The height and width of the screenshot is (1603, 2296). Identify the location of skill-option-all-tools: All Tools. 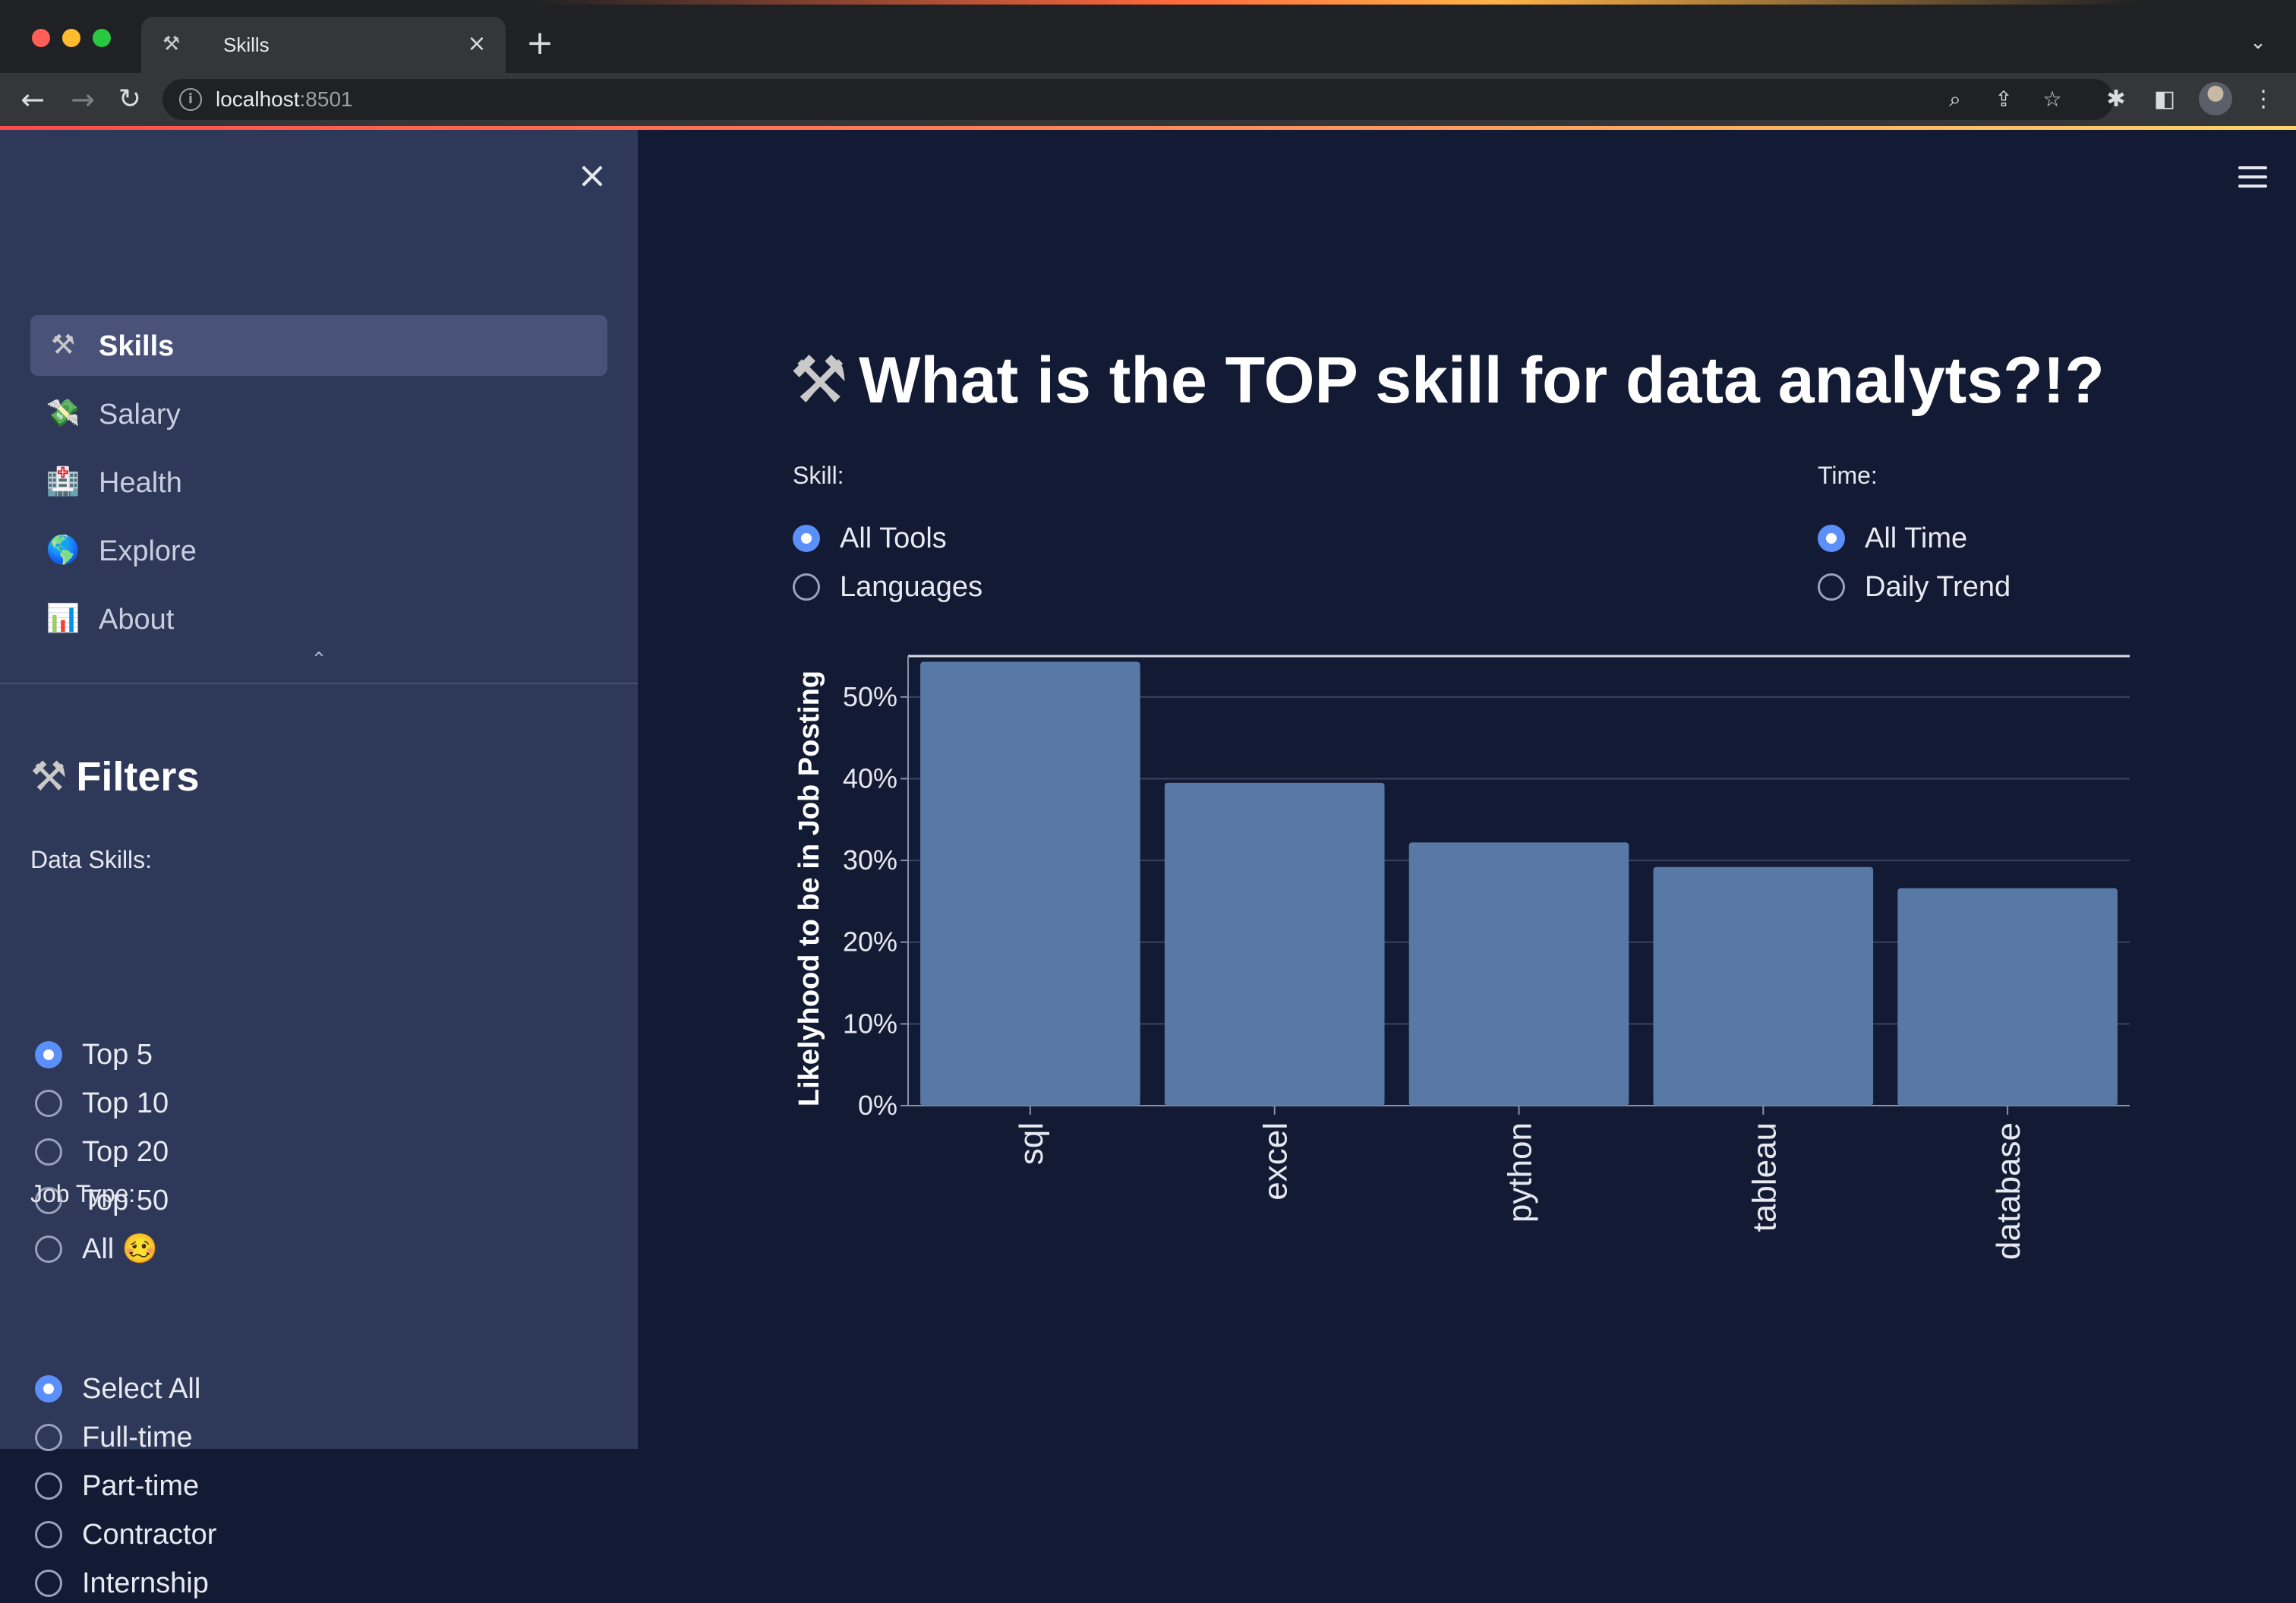
(1021, 537).